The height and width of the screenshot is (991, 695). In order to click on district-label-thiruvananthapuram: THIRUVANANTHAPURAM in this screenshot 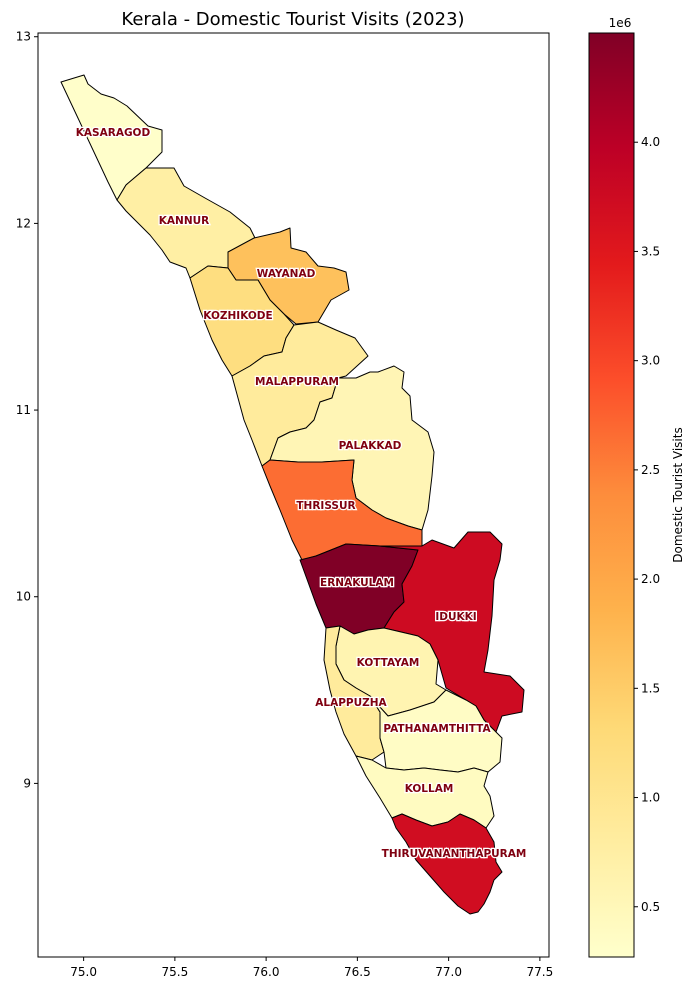, I will do `click(454, 854)`.